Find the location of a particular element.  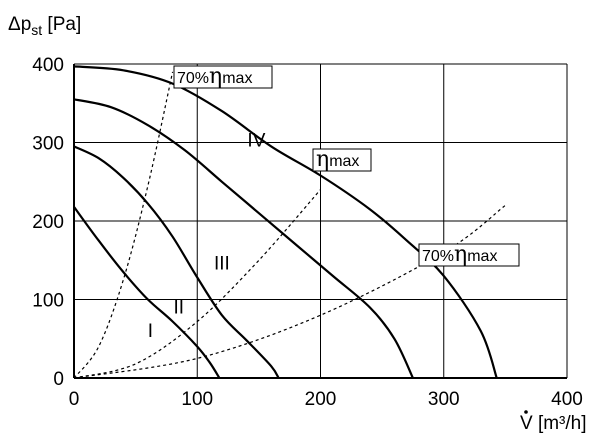

y-axis-label: Δpst [Pa] is located at coordinates (44, 26).